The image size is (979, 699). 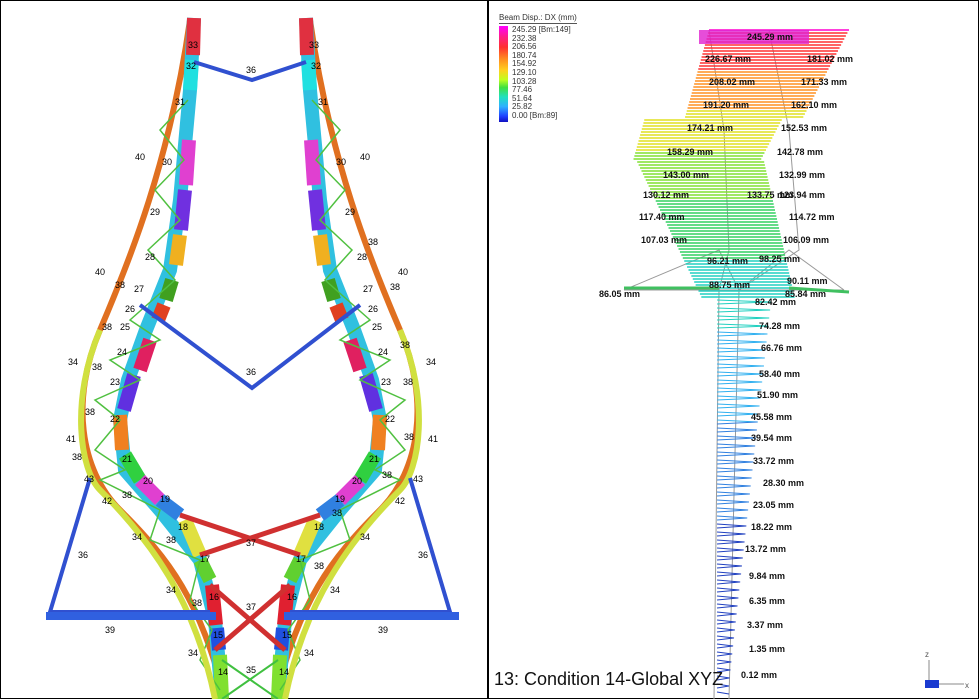 I want to click on legend-value: 129.10, so click(x=524, y=72).